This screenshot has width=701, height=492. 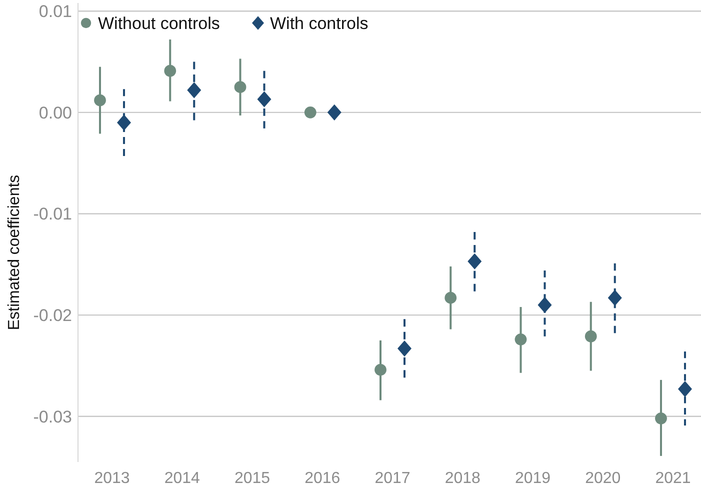 I want to click on x-tick-label: 2013, so click(x=112, y=478).